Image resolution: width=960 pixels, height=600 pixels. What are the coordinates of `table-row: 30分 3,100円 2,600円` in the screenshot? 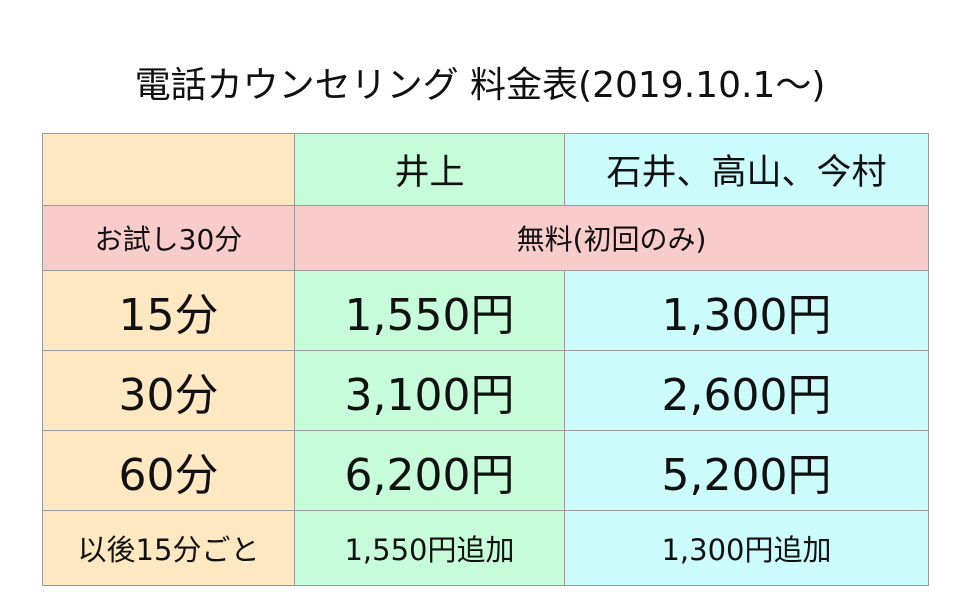 It's located at (485, 390).